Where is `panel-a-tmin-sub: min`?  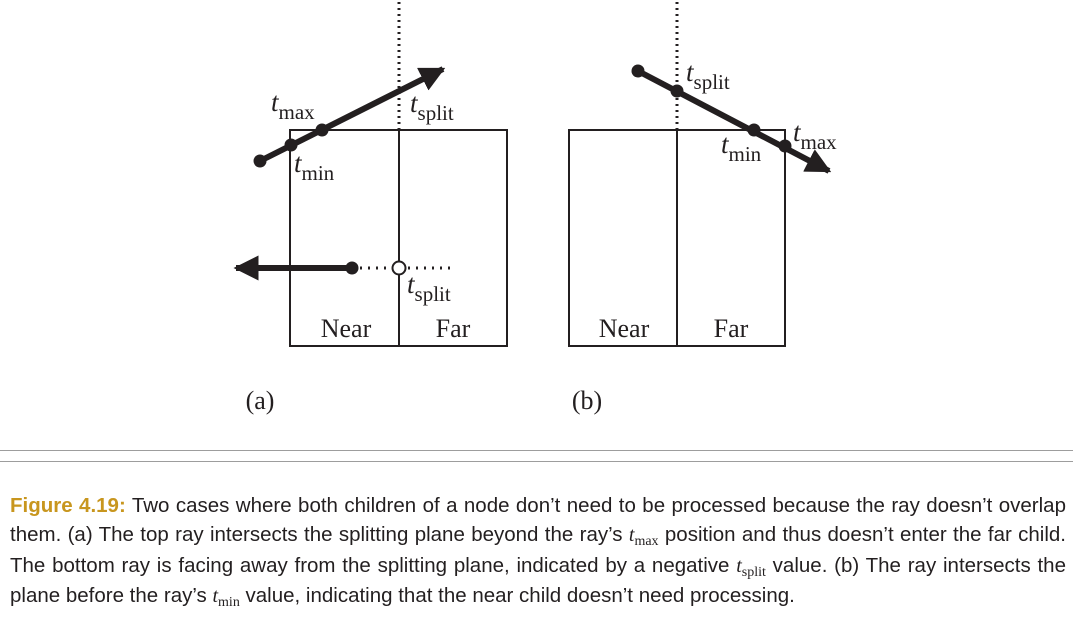
panel-a-tmin-sub: min is located at coordinates (318, 173).